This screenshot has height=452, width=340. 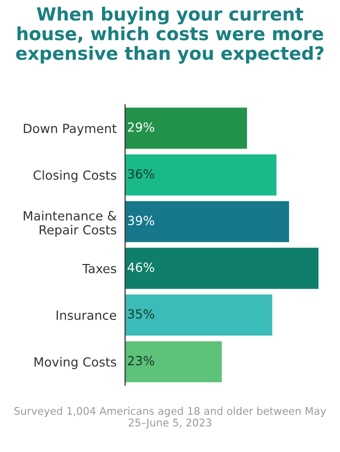 What do you see at coordinates (141, 361) in the screenshot?
I see `data-label: 23%` at bounding box center [141, 361].